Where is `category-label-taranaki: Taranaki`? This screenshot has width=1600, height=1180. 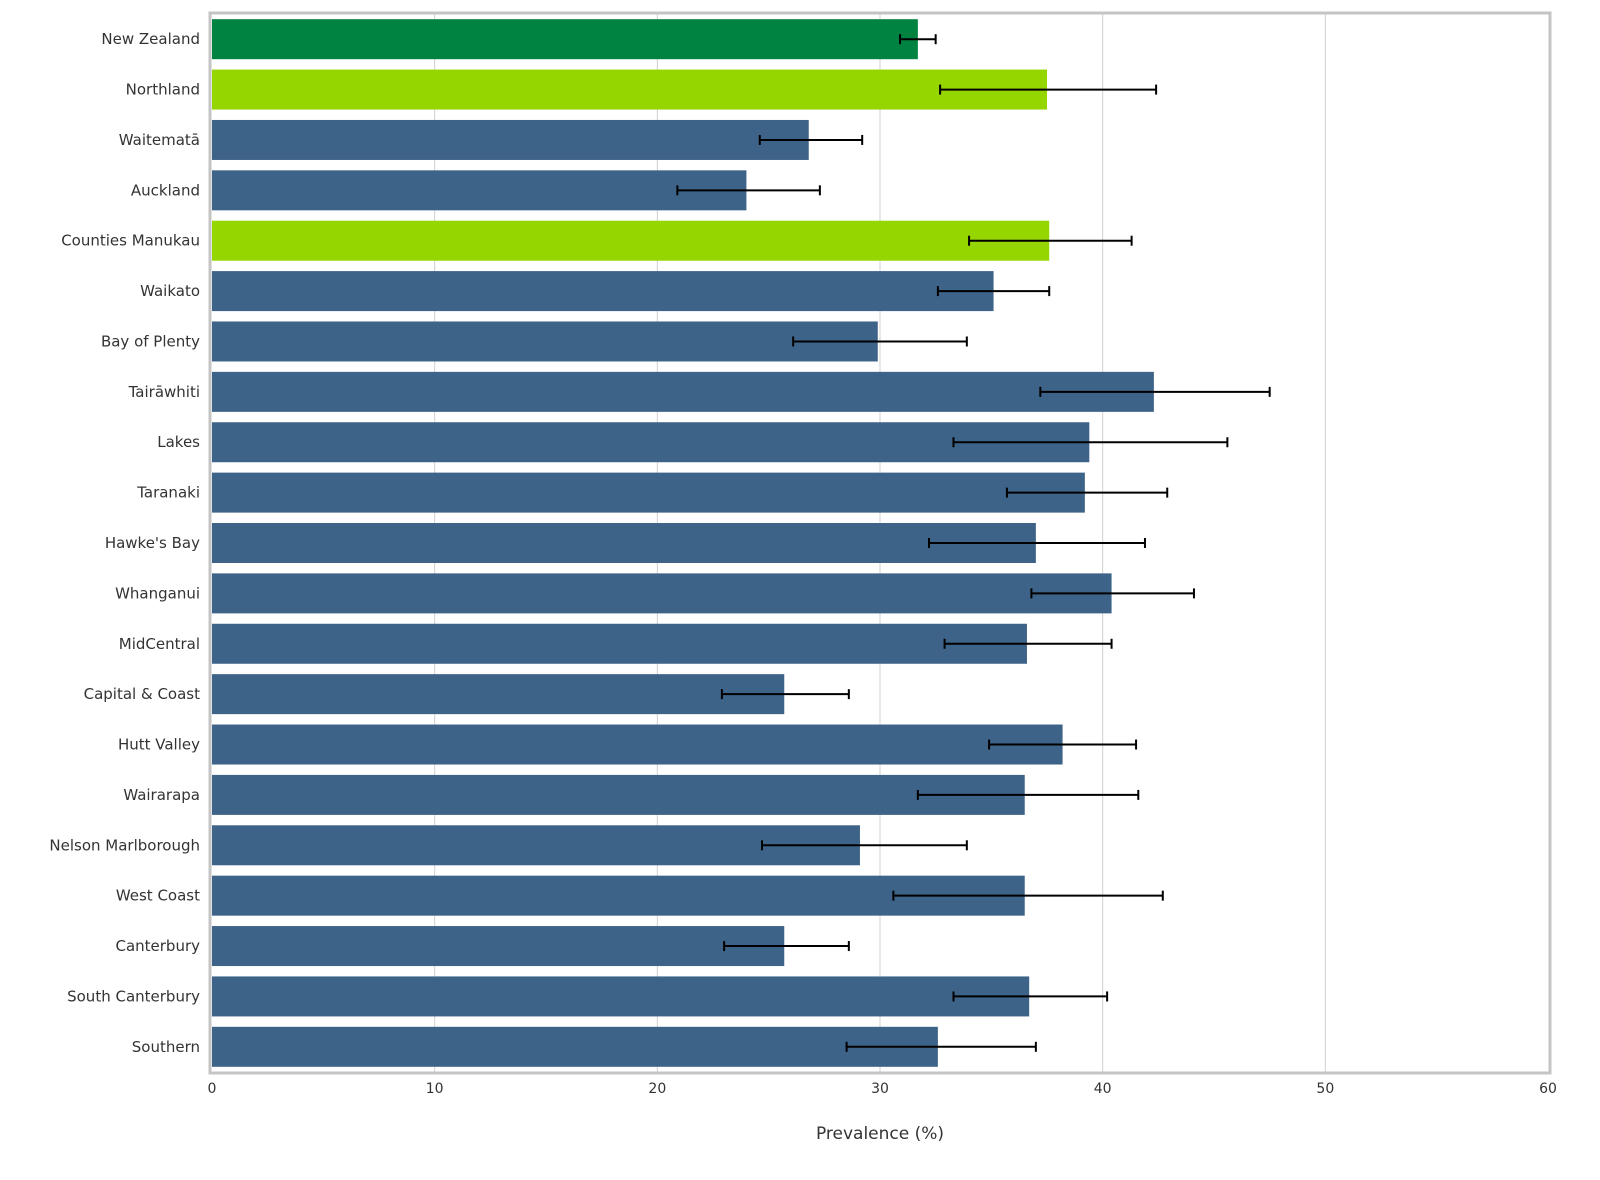
category-label-taranaki: Taranaki is located at coordinates (168, 493).